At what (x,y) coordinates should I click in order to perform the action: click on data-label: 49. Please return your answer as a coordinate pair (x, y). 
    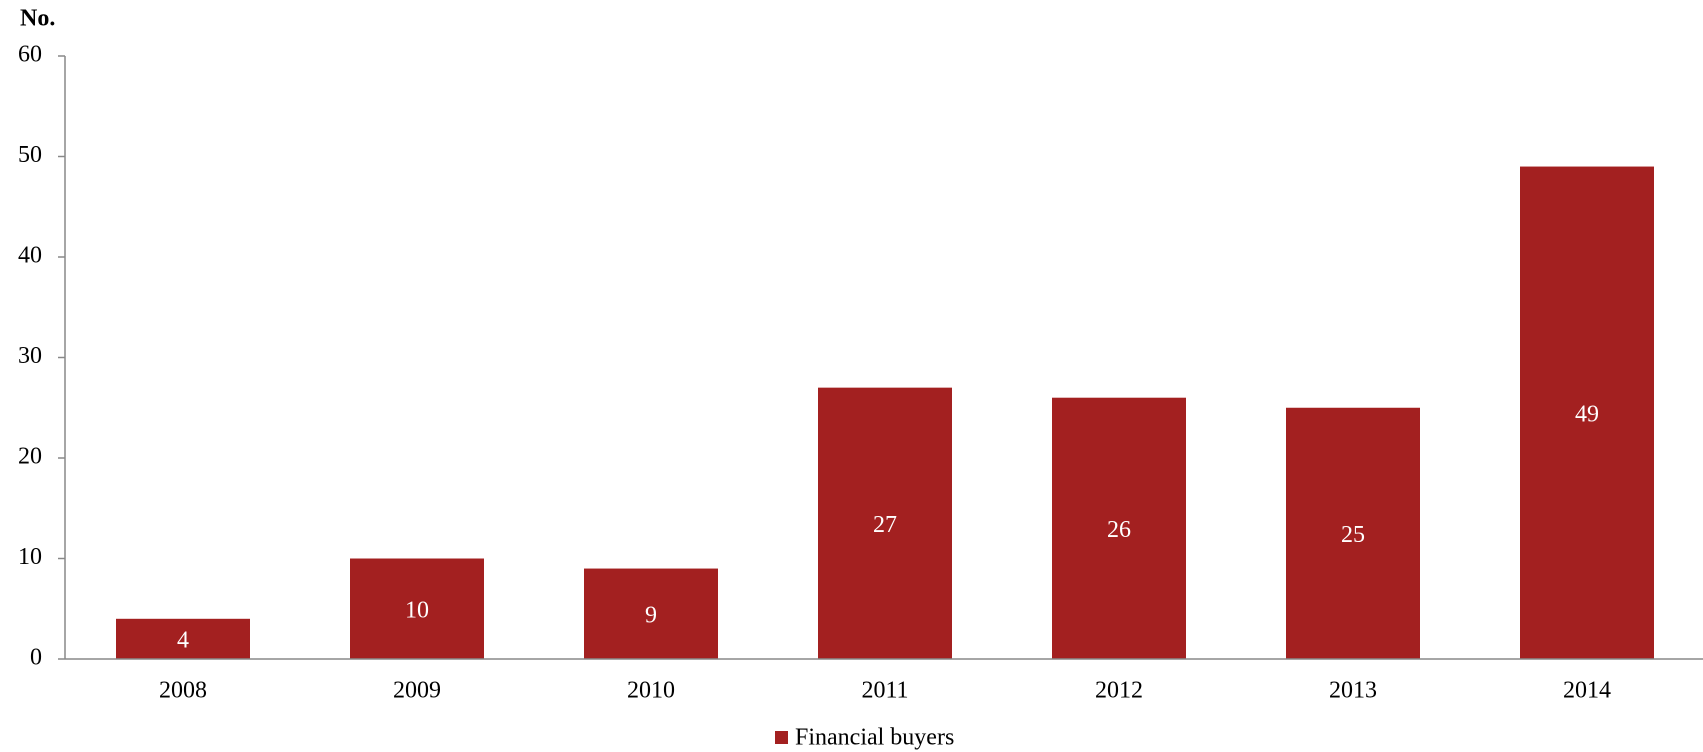
    Looking at the image, I should click on (1587, 414).